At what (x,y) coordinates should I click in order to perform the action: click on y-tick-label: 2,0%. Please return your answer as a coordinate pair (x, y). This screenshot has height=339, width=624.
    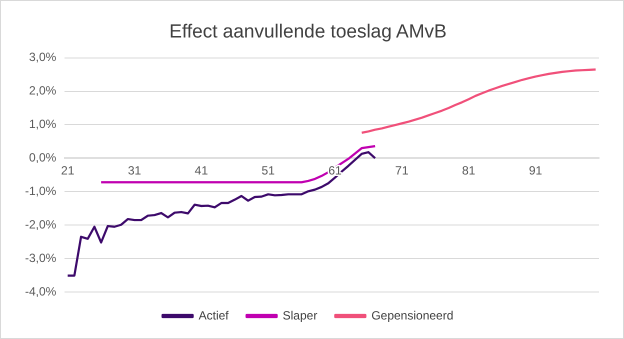
    Looking at the image, I should click on (42, 91).